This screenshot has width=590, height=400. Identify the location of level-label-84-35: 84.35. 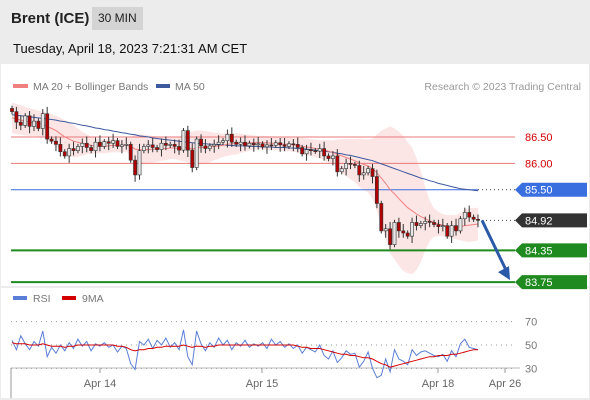
(539, 251).